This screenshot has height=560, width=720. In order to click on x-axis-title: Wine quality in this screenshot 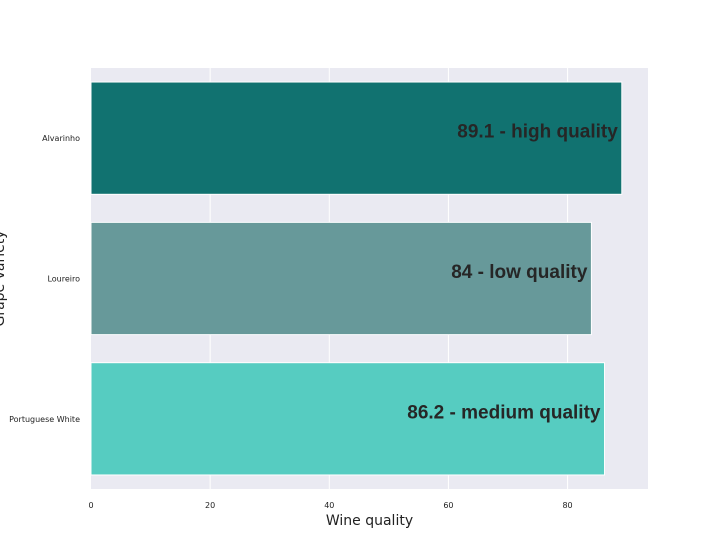, I will do `click(369, 521)`.